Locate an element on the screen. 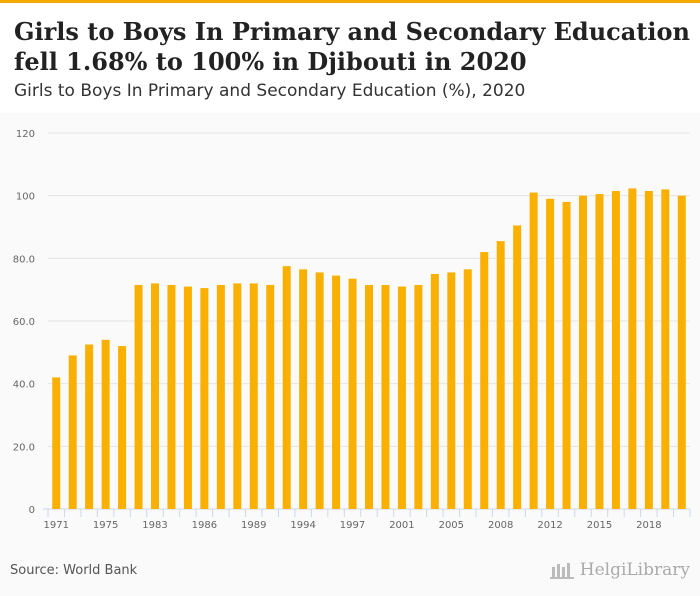  x-tick-label: 1989 is located at coordinates (253, 525).